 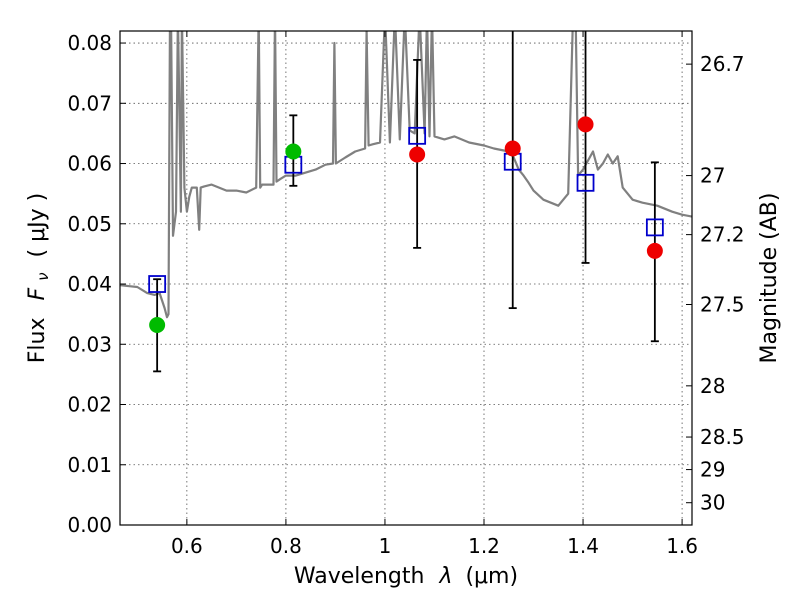 What do you see at coordinates (359, 576) in the screenshot?
I see `x-axis-label-text: Wavelength` at bounding box center [359, 576].